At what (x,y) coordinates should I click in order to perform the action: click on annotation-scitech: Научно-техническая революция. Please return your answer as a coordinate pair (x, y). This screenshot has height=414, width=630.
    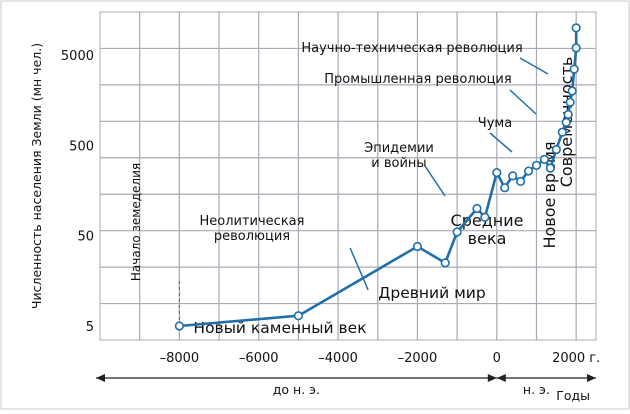
    Looking at the image, I should click on (411, 48).